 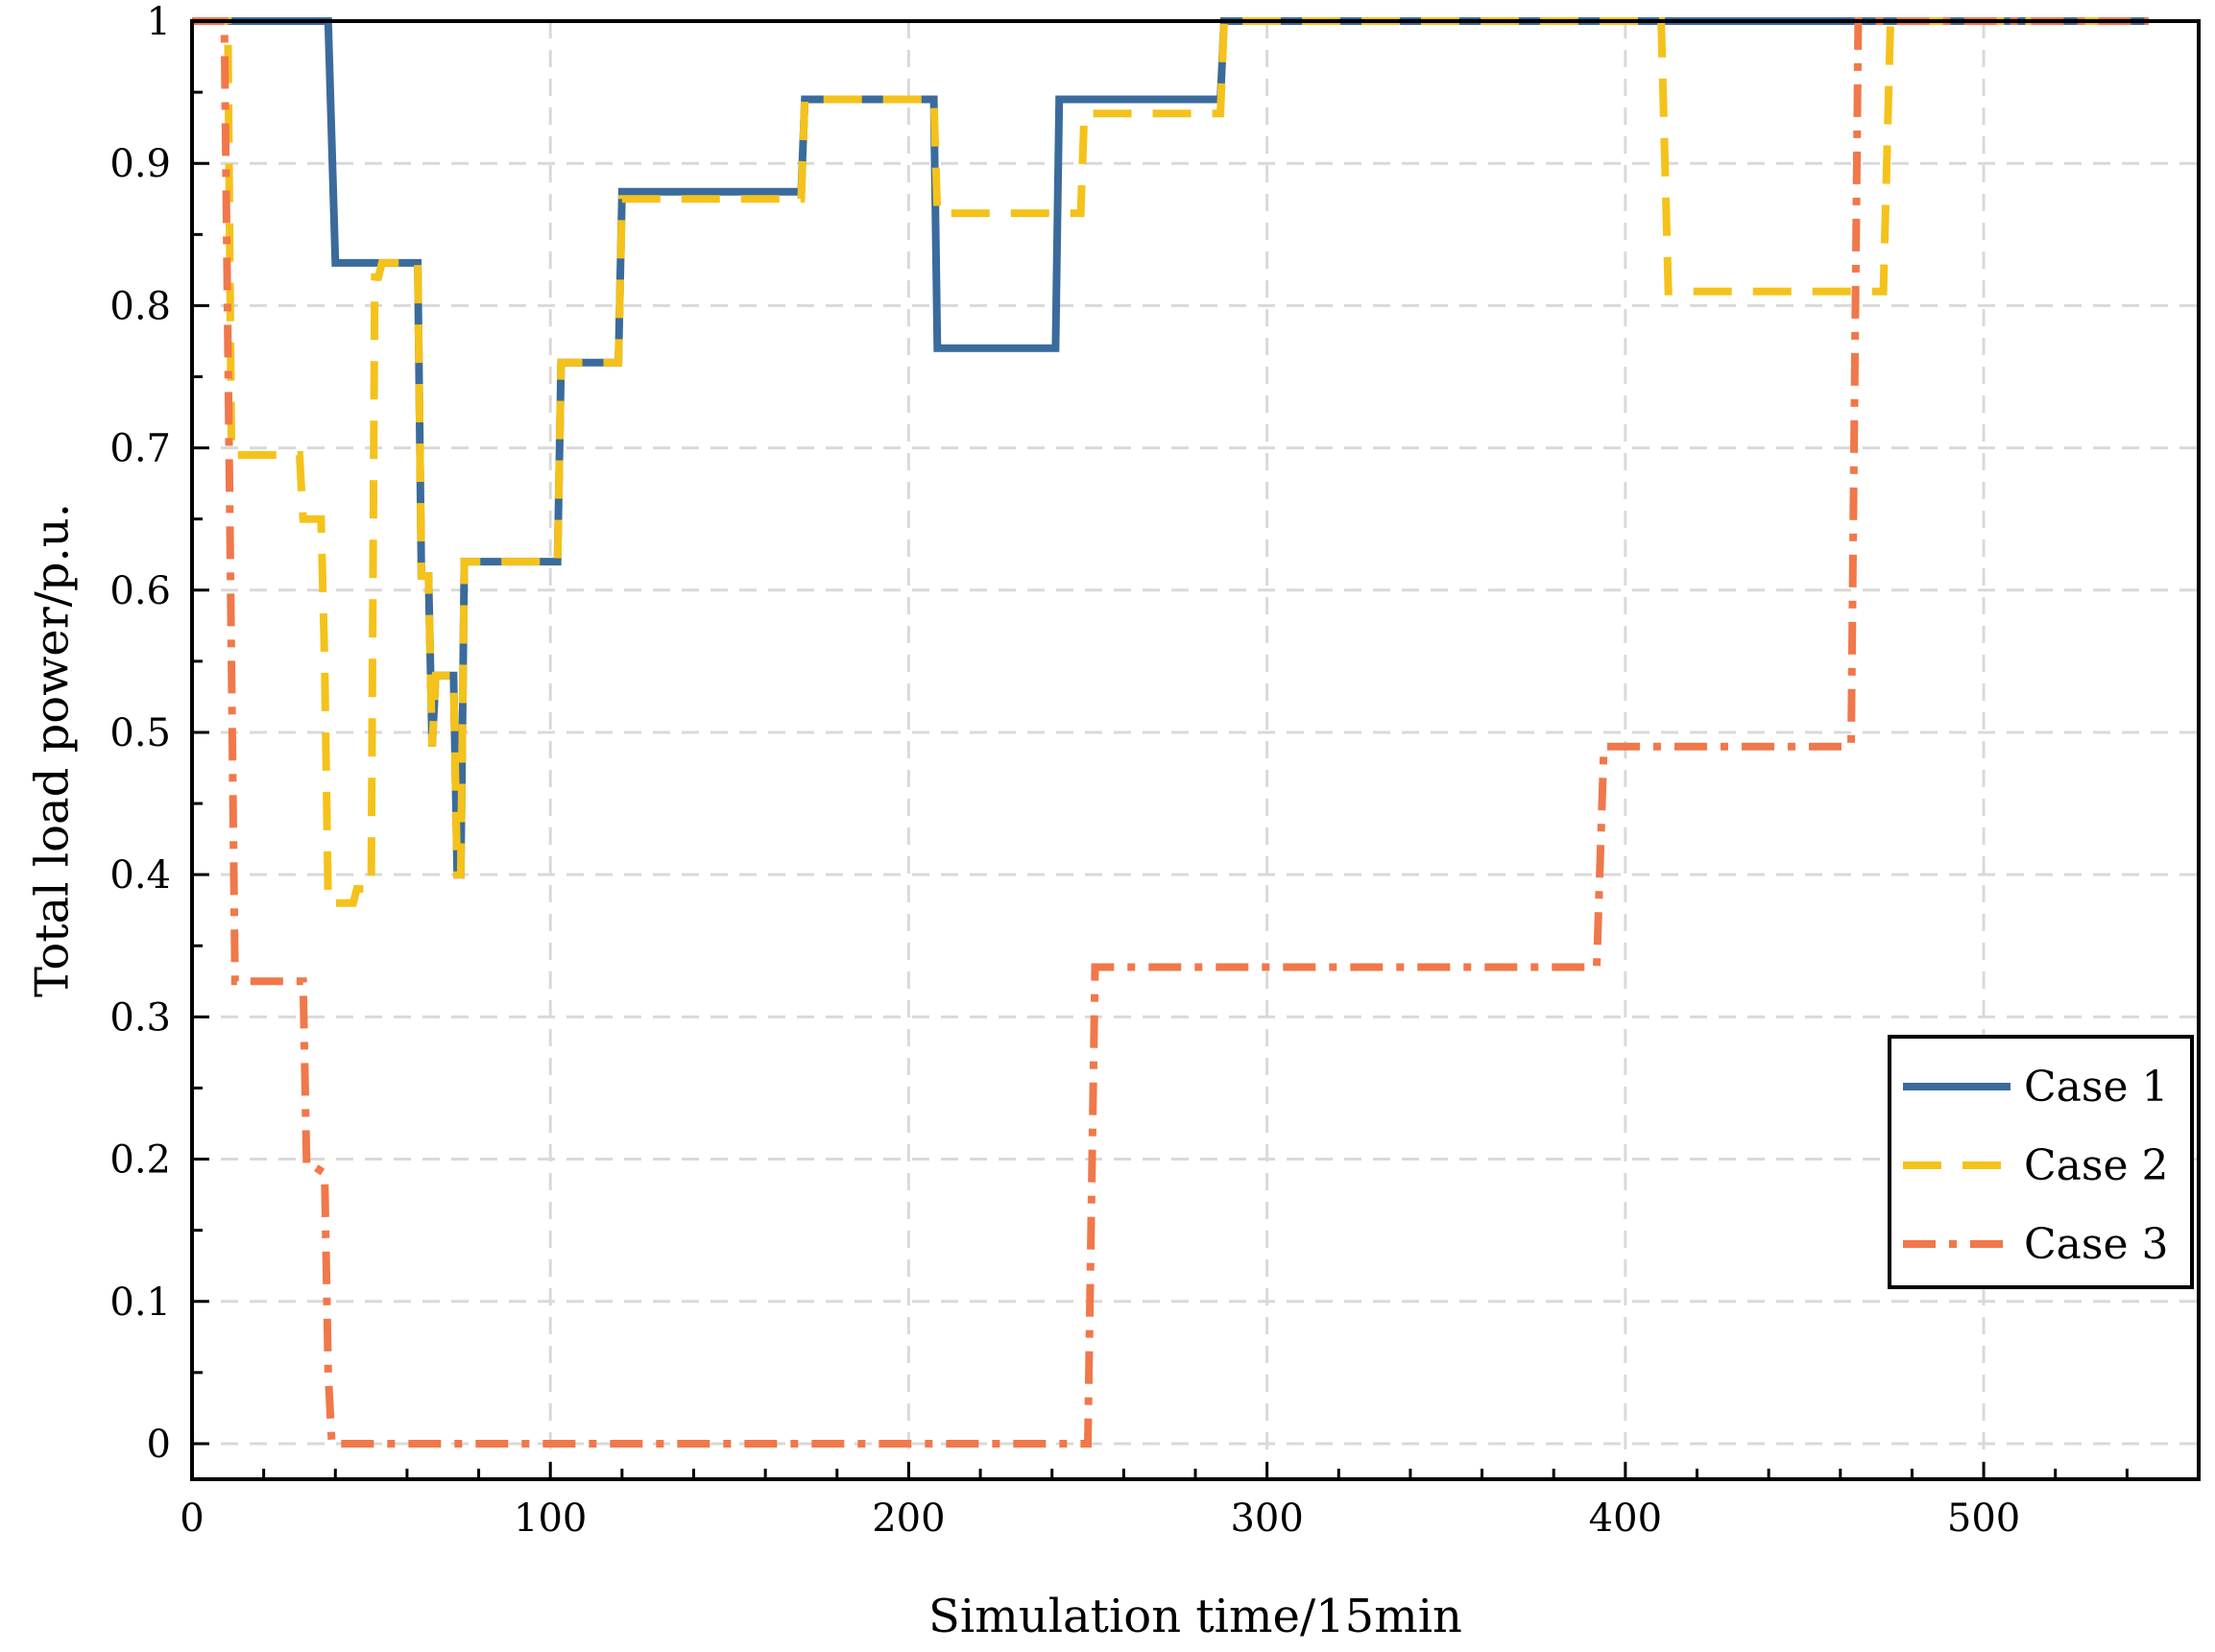 What do you see at coordinates (140, 1160) in the screenshot?
I see `y-tick-label: 0.2` at bounding box center [140, 1160].